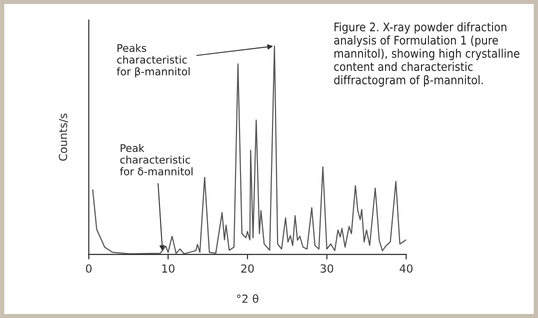  What do you see at coordinates (247, 268) in the screenshot?
I see `x-tick-label: 20` at bounding box center [247, 268].